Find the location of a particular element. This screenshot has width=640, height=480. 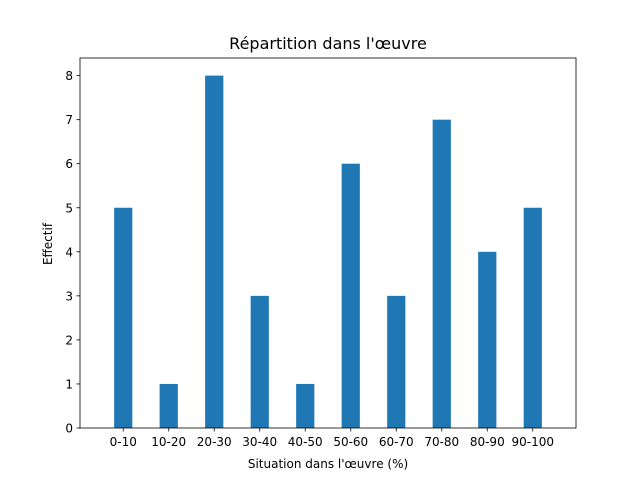

x-axis-label: Situation dans l'œuvre (%) is located at coordinates (328, 464).